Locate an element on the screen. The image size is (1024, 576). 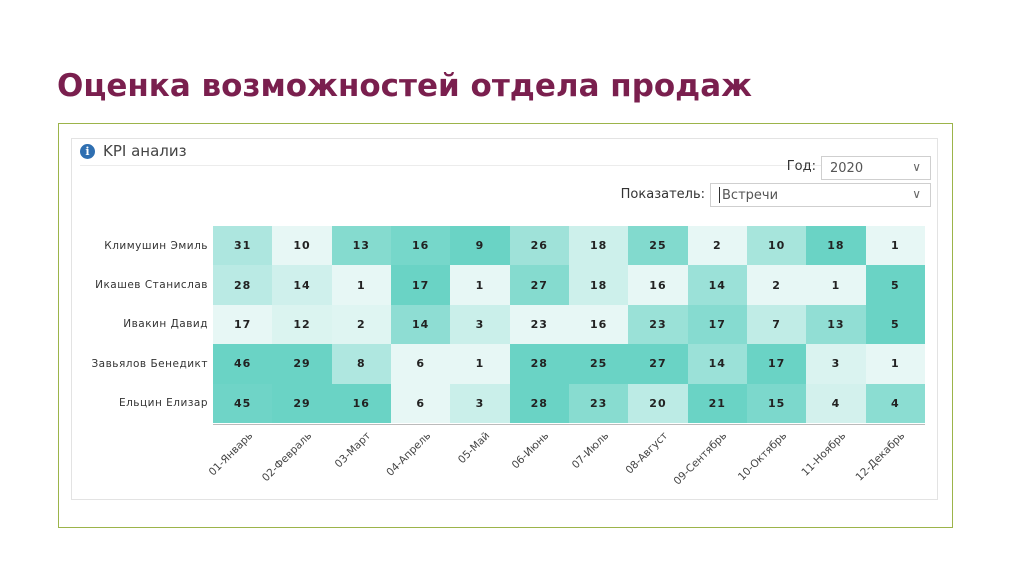
heatmap-cell: 9 is located at coordinates (480, 246).